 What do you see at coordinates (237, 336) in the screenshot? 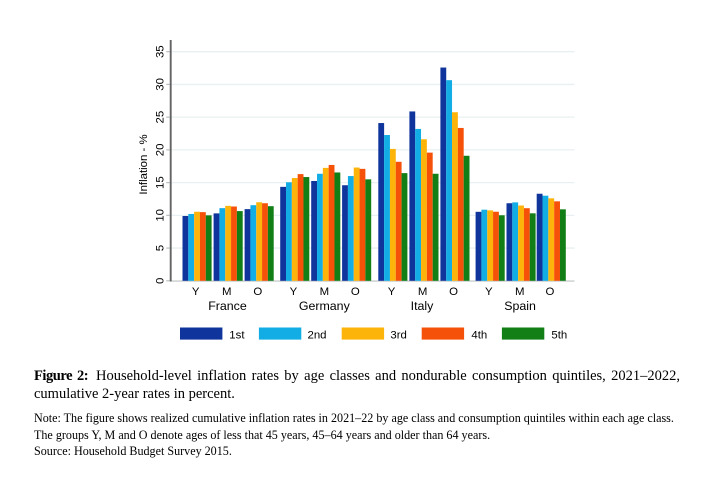
I see `svg-text: 1st` at bounding box center [237, 336].